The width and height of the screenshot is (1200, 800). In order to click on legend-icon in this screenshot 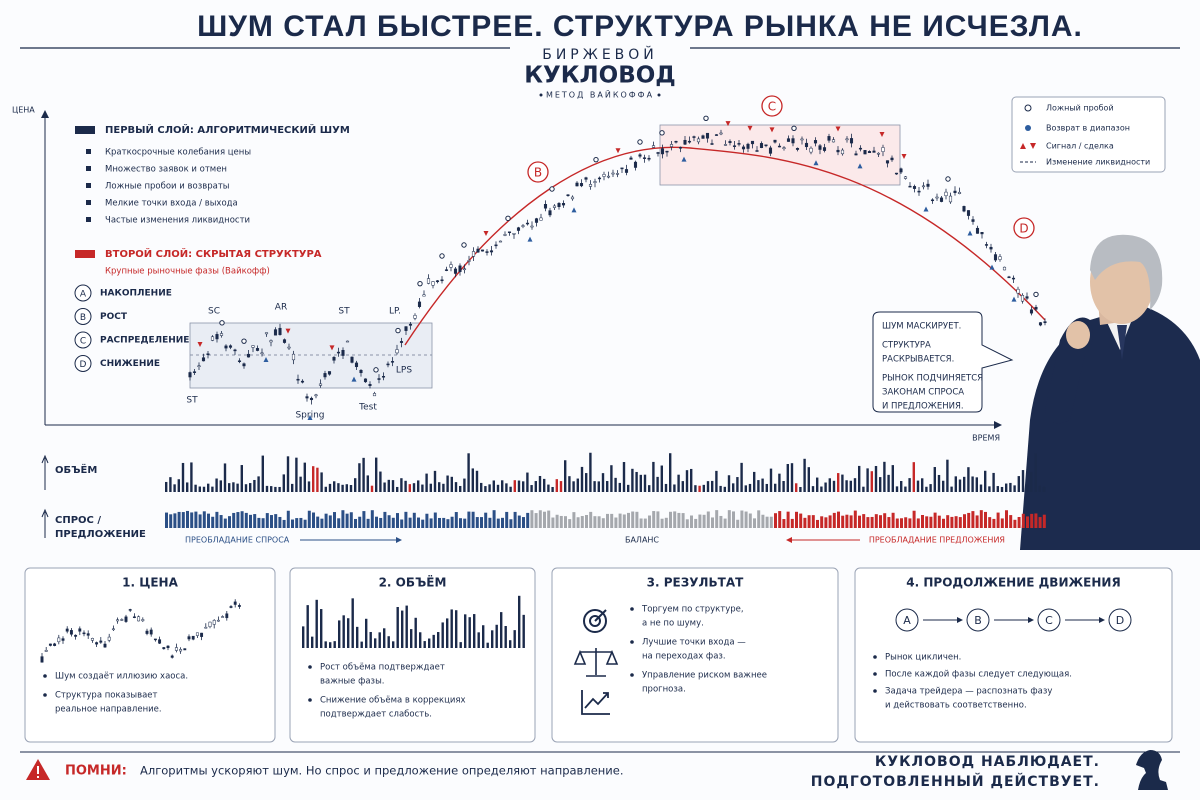, I will do `click(1028, 108)`.